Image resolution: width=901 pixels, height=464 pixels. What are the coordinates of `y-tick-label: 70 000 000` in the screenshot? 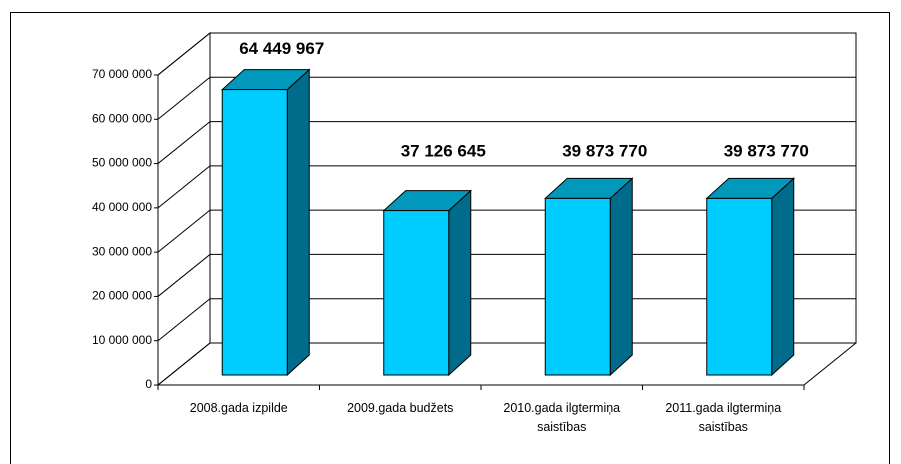 It's located at (122, 74).